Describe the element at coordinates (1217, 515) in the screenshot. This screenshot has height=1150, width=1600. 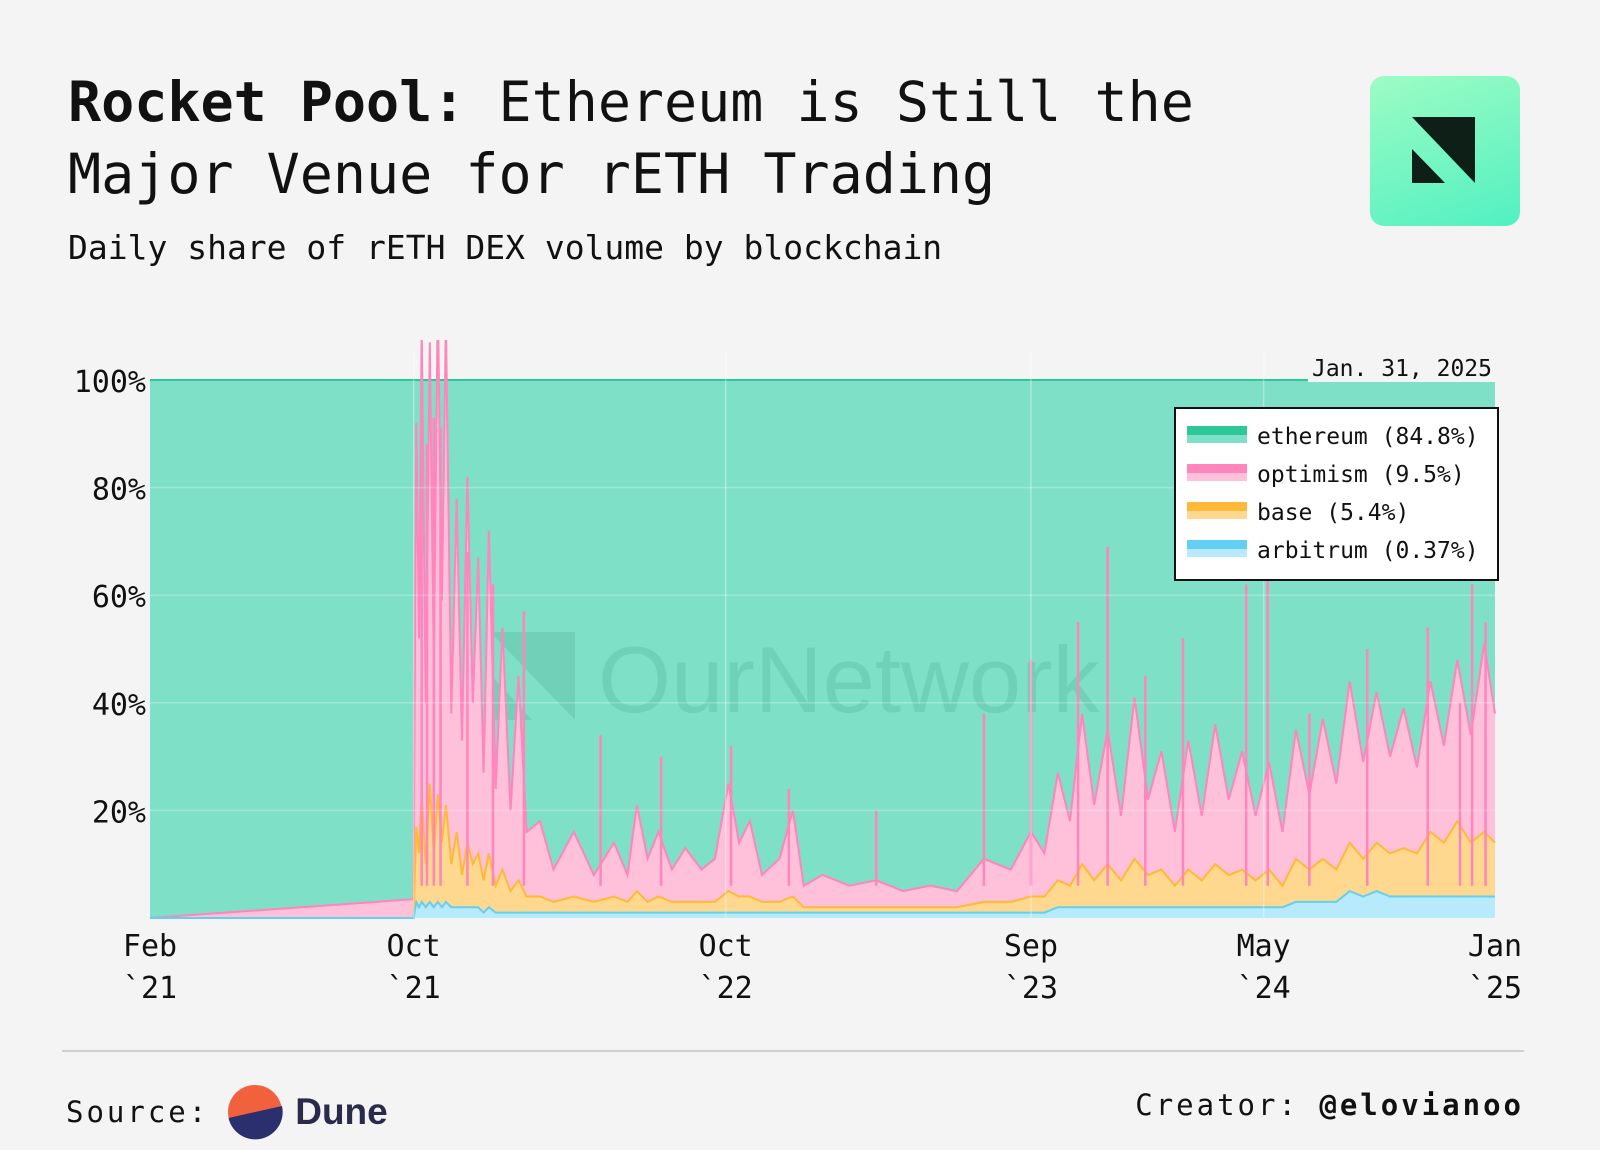
I see `legend-swatch-base-light` at that location.